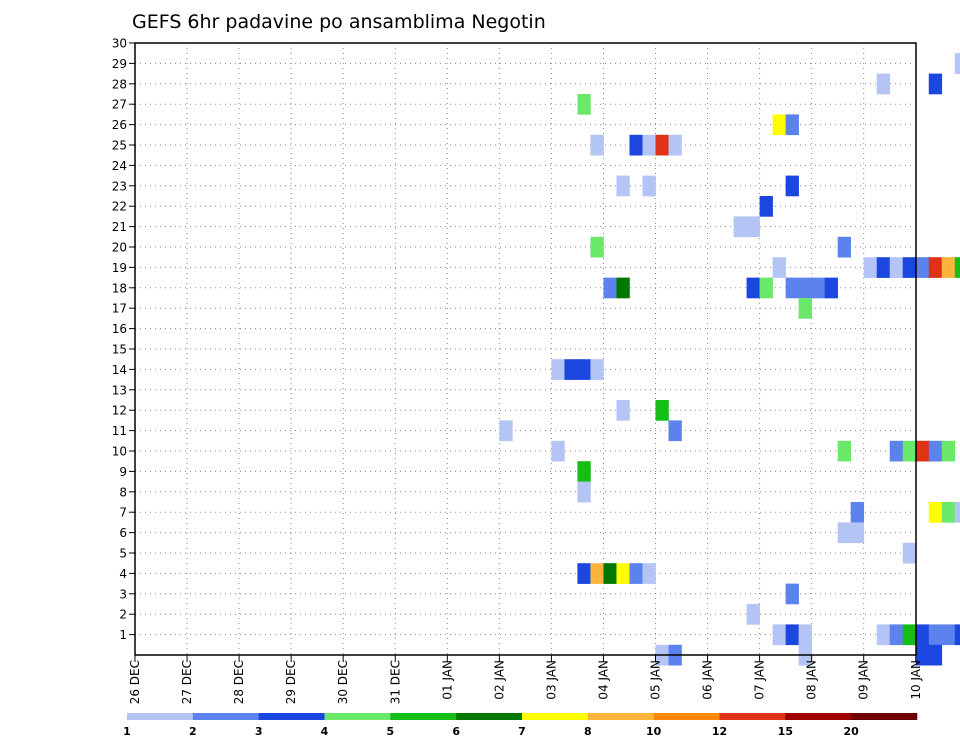  Describe the element at coordinates (193, 731) in the screenshot. I see `legend-label: 2` at that location.